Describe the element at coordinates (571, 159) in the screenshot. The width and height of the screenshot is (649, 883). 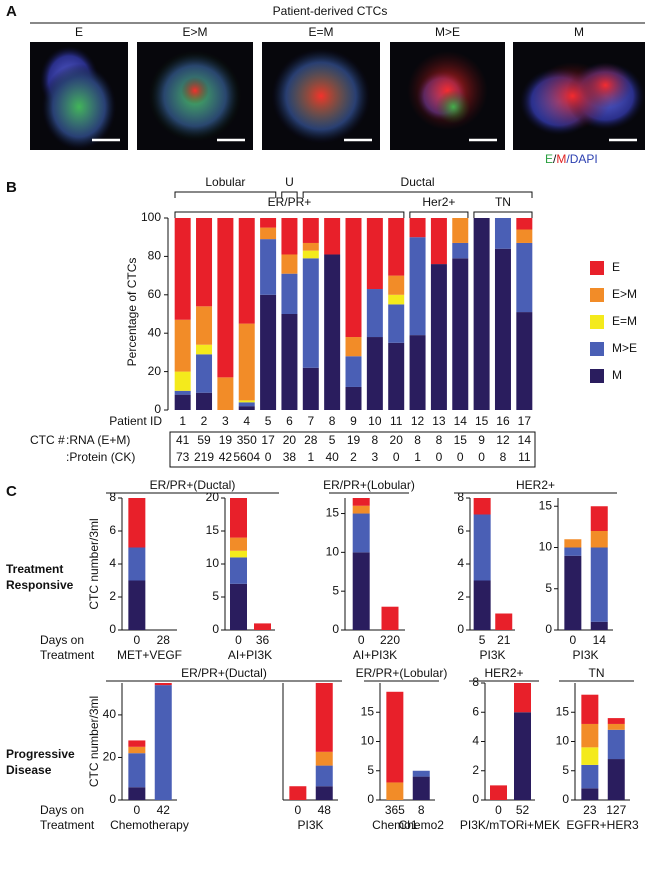
I see `stain-legend: E/M/DAPI` at that location.